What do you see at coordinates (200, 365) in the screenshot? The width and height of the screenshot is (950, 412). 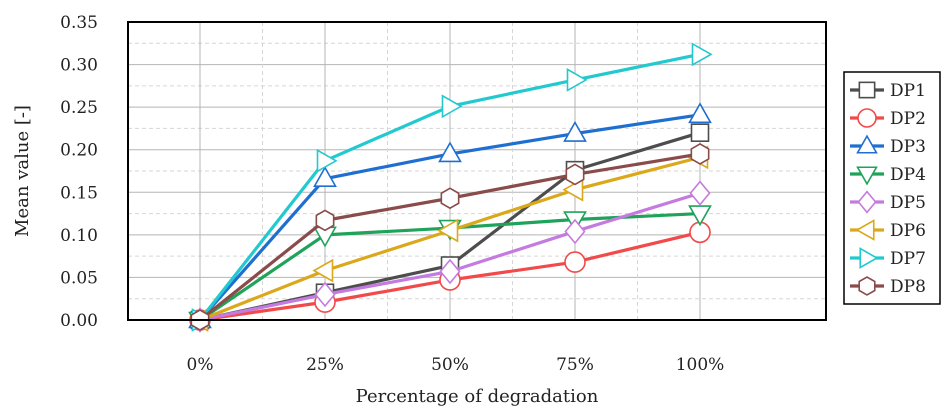 I see `x-tick-label: 0%` at bounding box center [200, 365].